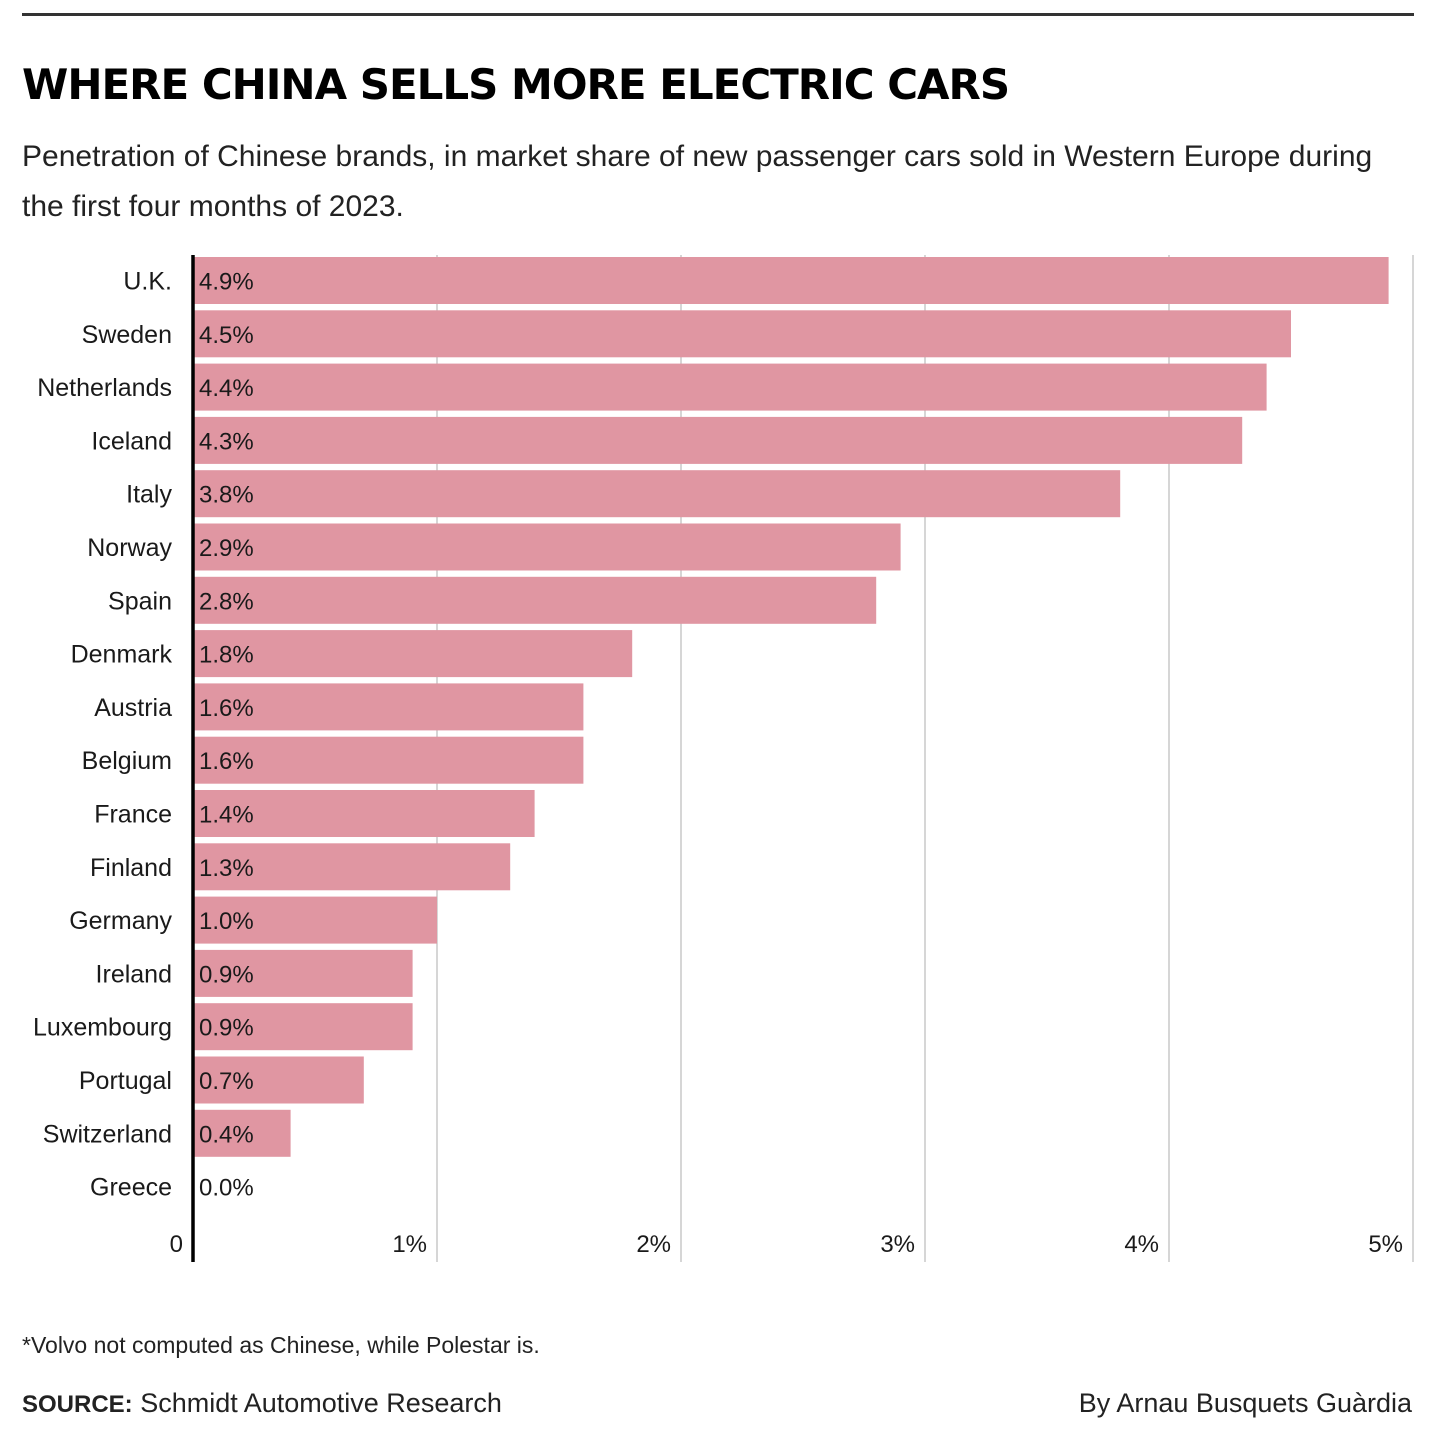 Image resolution: width=1440 pixels, height=1444 pixels. Describe the element at coordinates (131, 868) in the screenshot. I see `category-label: Finland` at that location.